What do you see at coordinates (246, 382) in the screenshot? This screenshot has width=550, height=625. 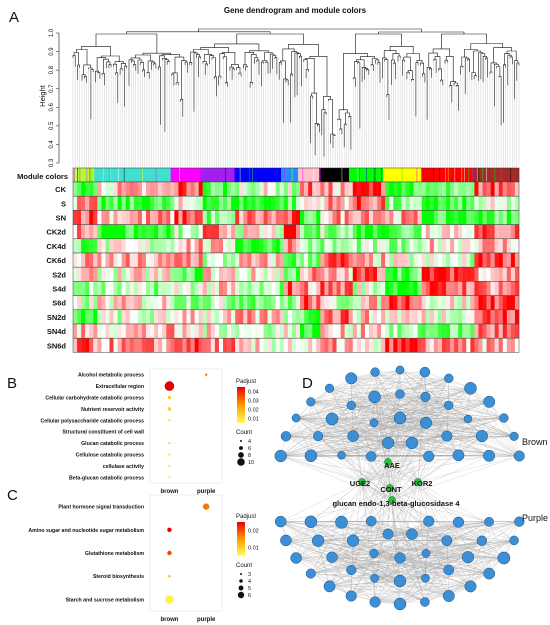 I see `panel-b-padjust-title: Padjust` at bounding box center [246, 382].